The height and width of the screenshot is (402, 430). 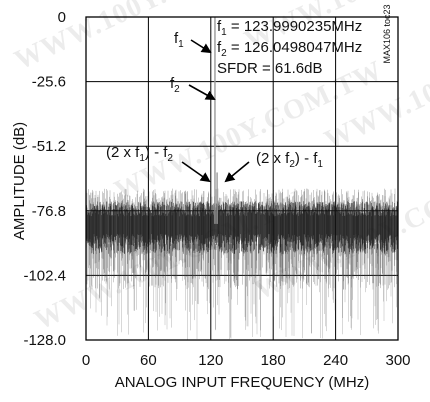 What do you see at coordinates (224, 53) in the screenshot?
I see `f2-readout-sub: 2` at bounding box center [224, 53].